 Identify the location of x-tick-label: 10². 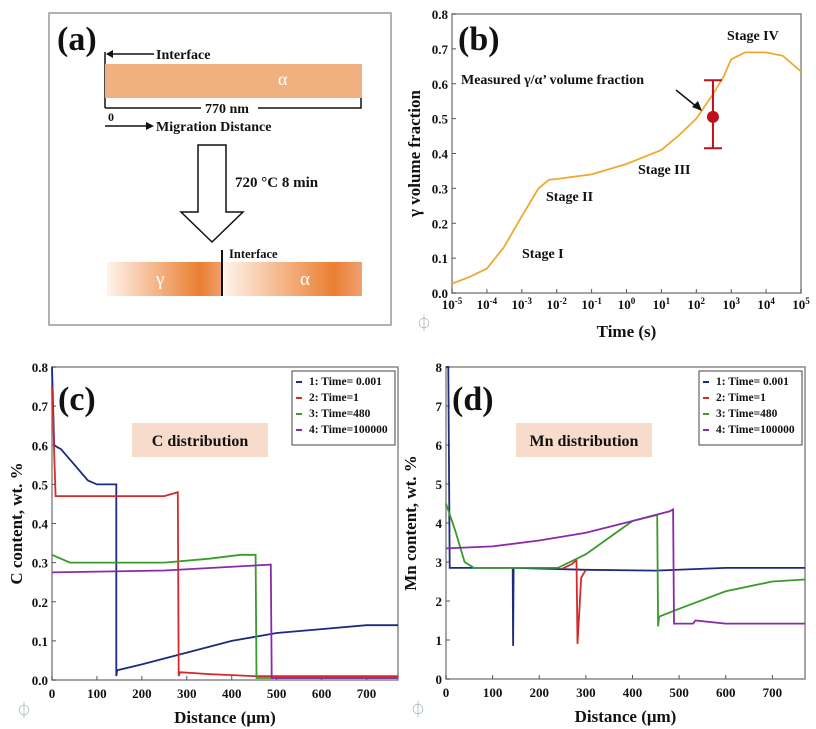
(697, 304).